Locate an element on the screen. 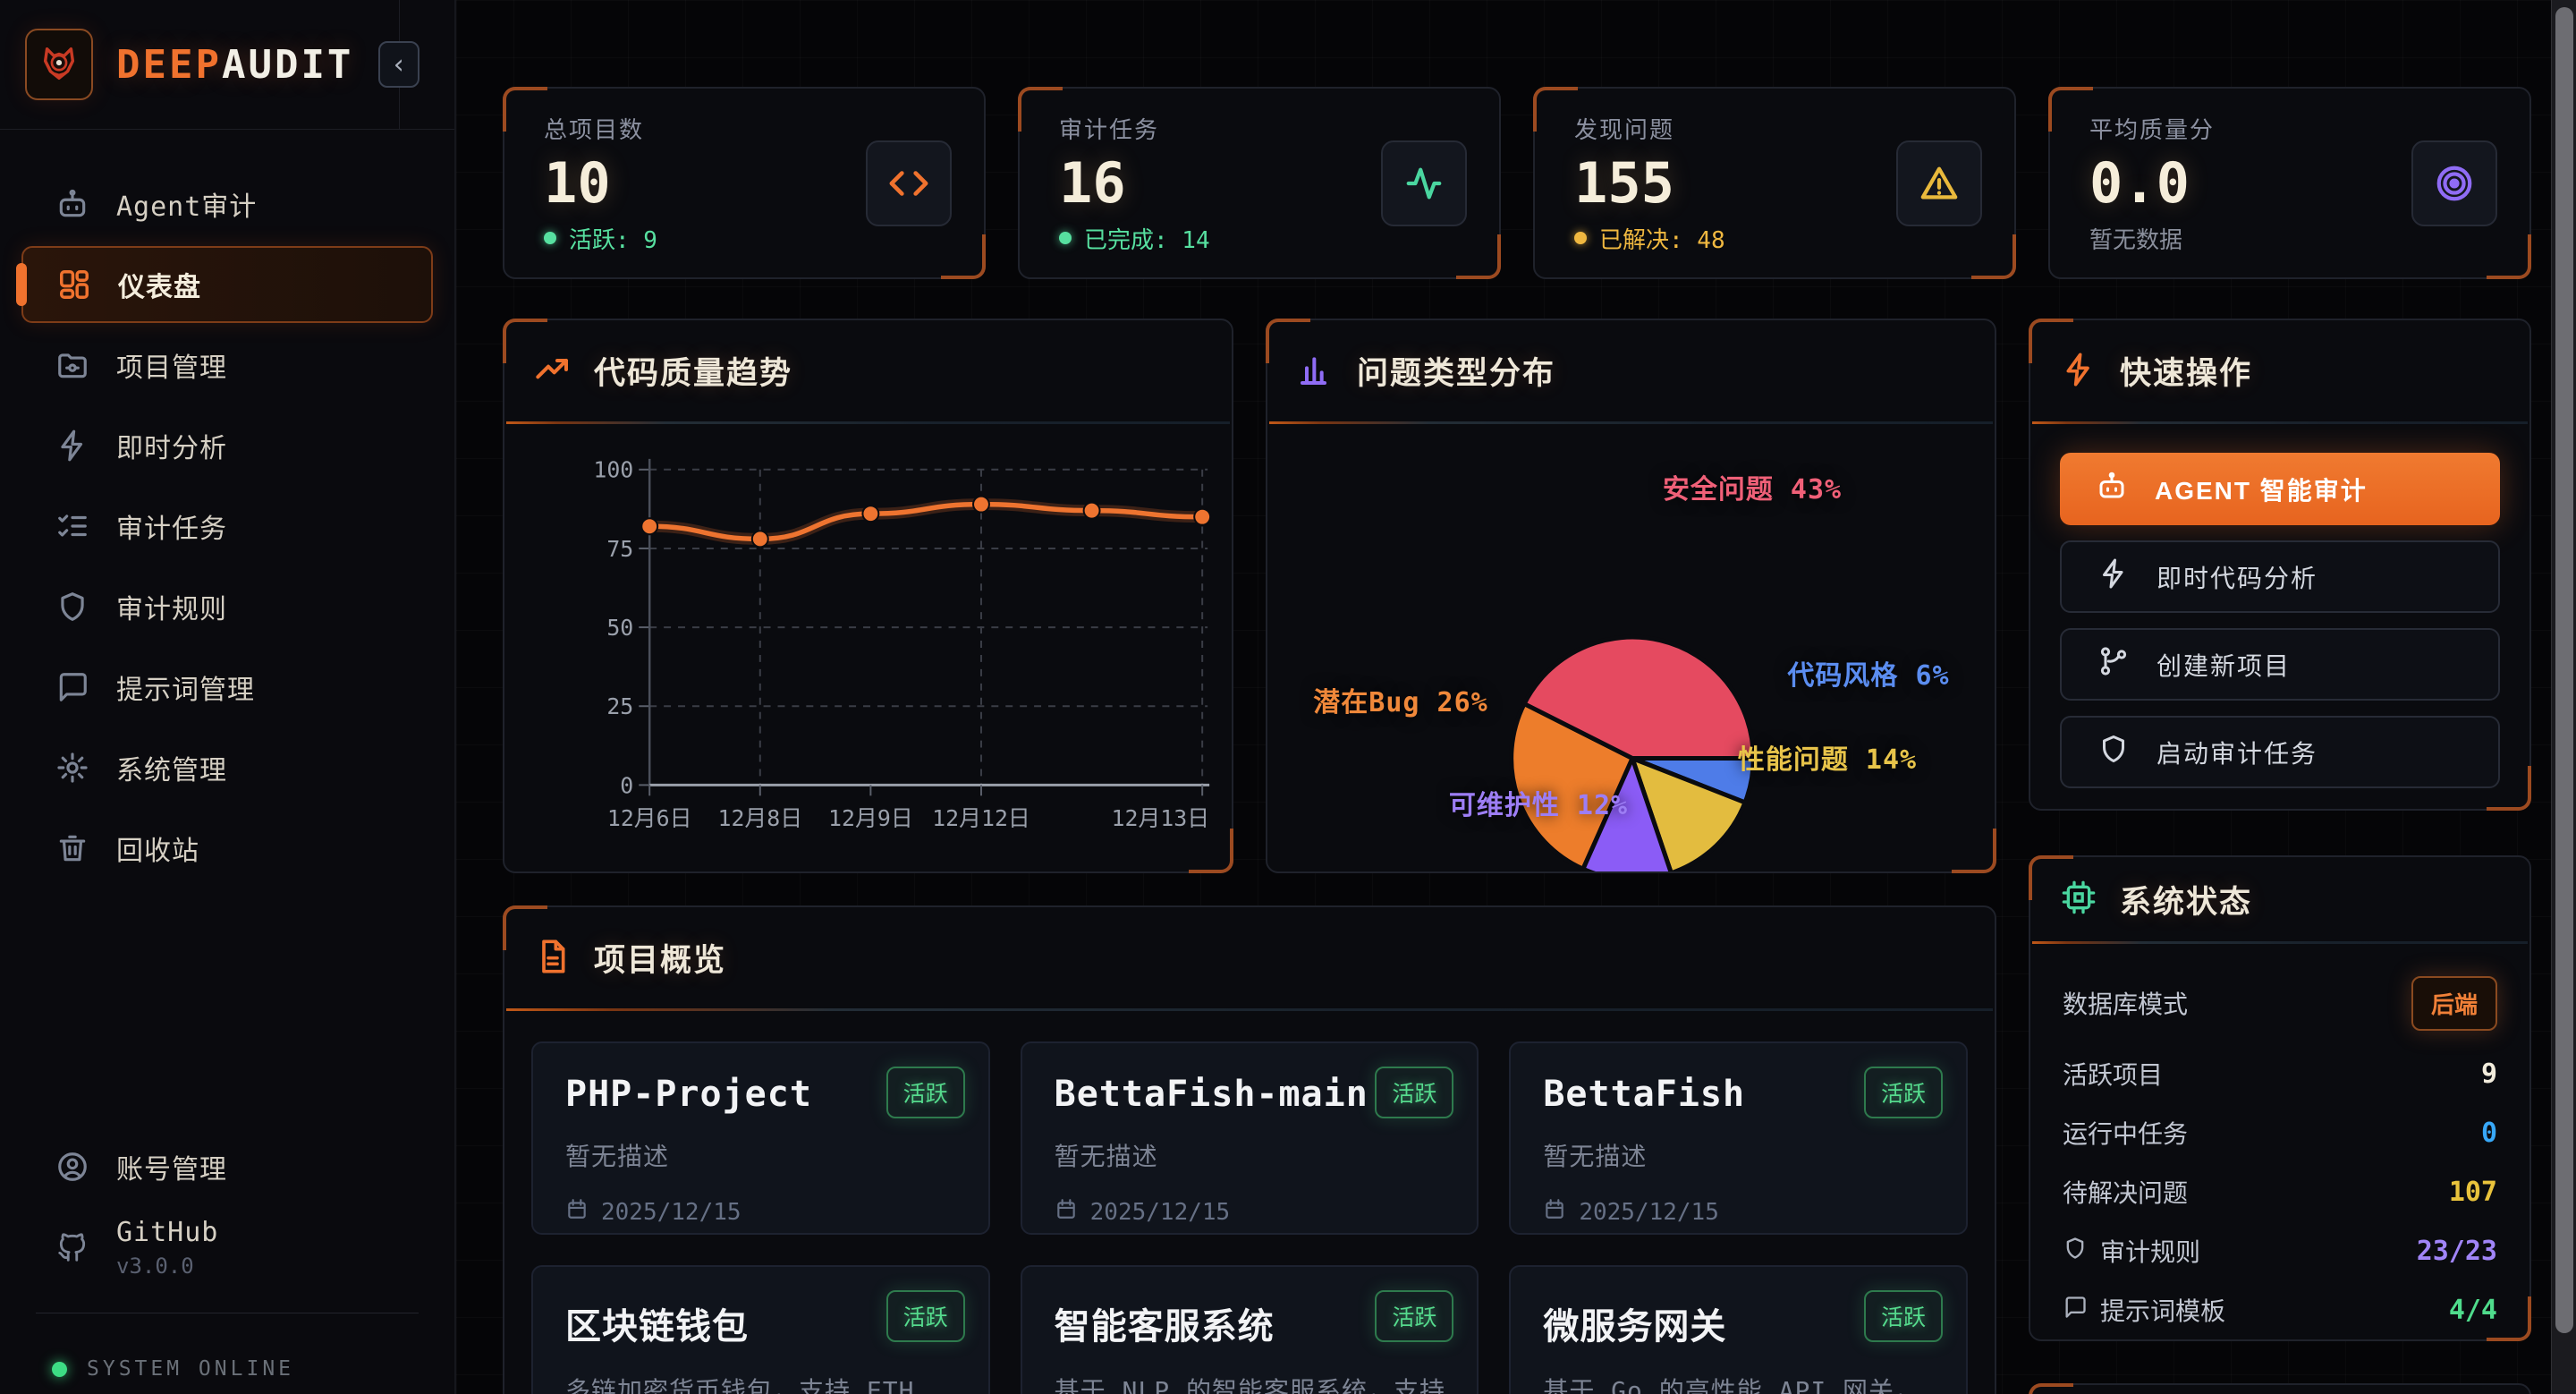  status-row-db-mode: 数据库模式 后端 is located at coordinates (2280, 1003).